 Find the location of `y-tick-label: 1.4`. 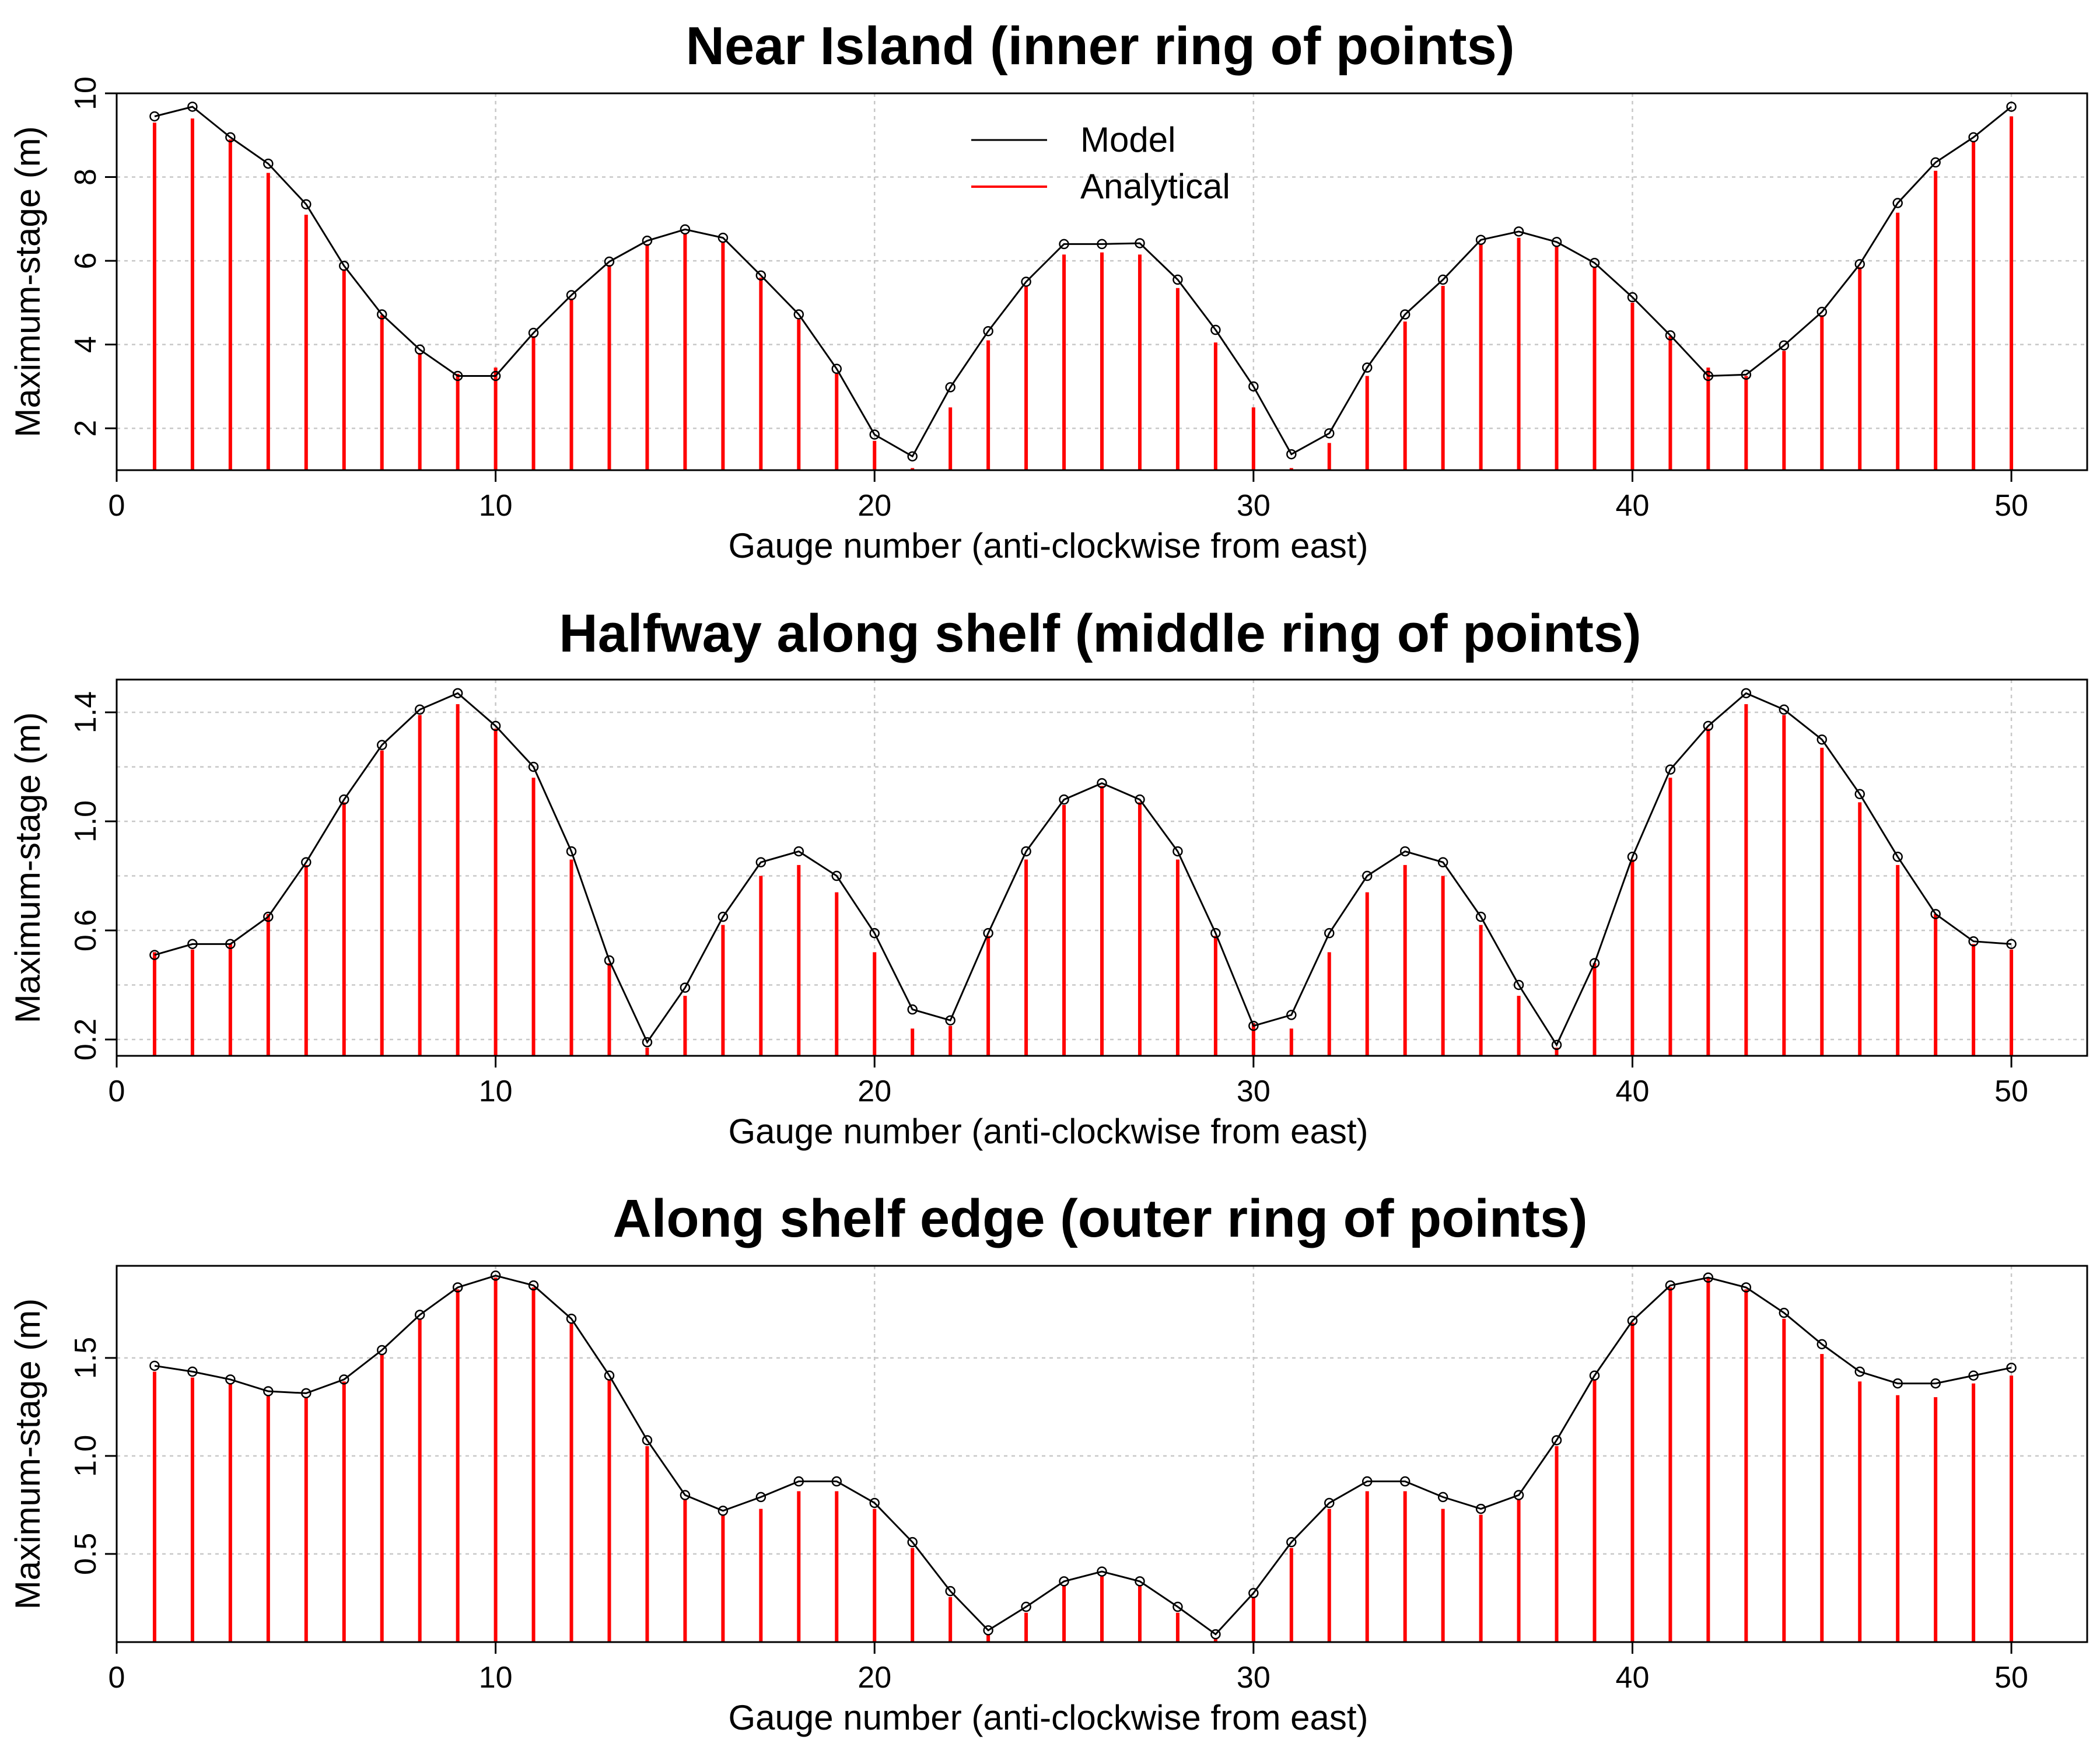

y-tick-label: 1.4 is located at coordinates (86, 712).